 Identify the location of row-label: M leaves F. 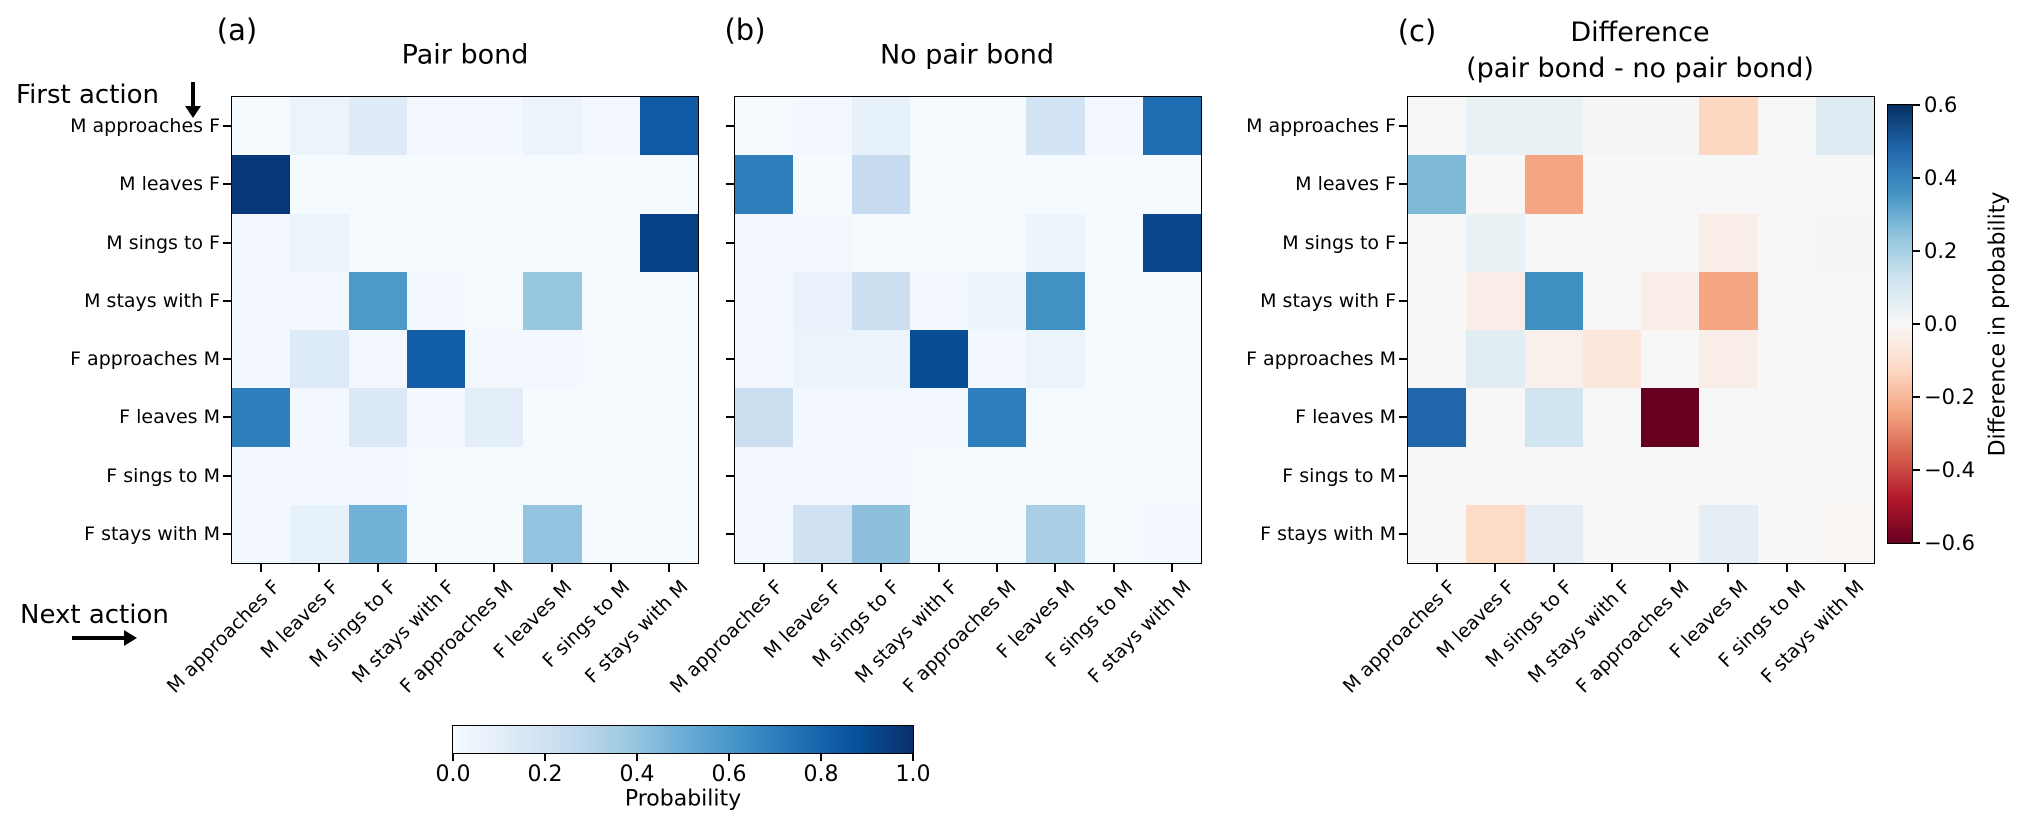
(169, 184).